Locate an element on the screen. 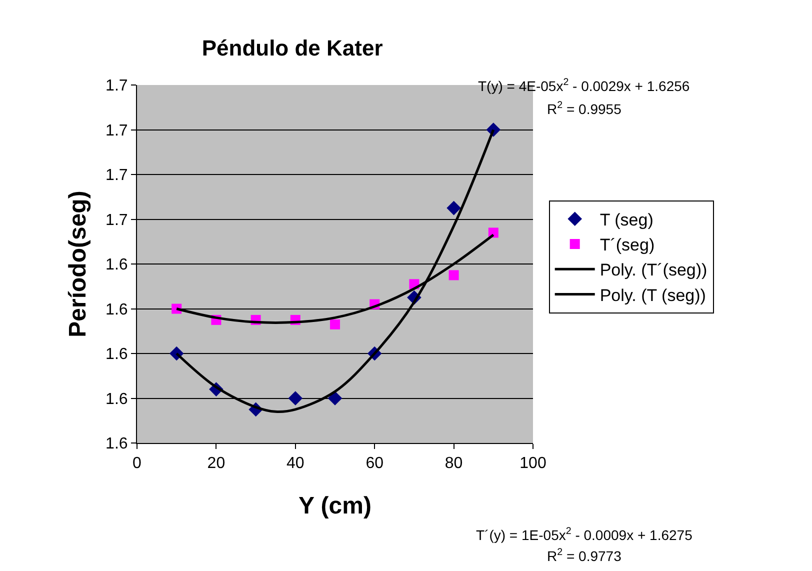 This screenshot has width=812, height=571. x-tick-label: 100 is located at coordinates (533, 463).